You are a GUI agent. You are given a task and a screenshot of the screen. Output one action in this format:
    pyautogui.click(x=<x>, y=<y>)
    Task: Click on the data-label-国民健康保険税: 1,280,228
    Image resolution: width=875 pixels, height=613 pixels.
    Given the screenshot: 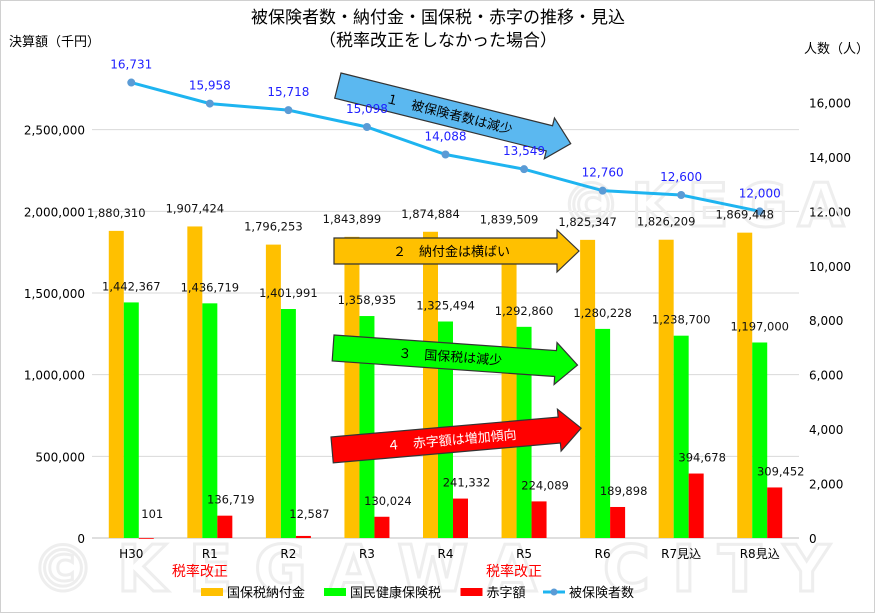 What is the action you would take?
    pyautogui.click(x=602, y=313)
    